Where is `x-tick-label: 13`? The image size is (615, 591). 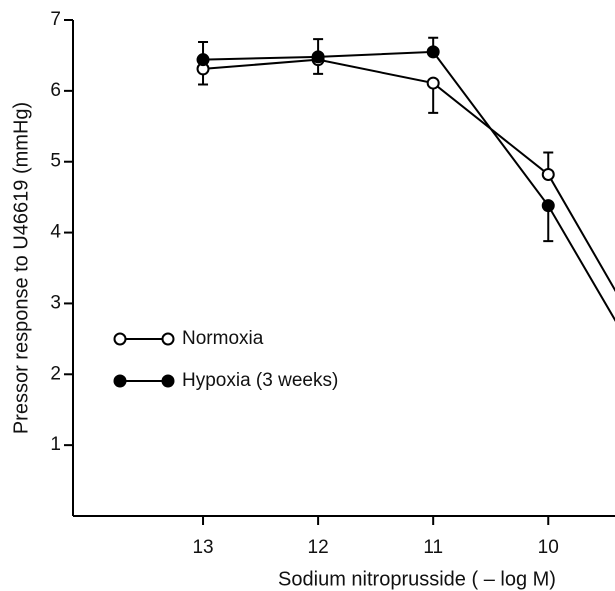 x-tick-label: 13 is located at coordinates (202, 547).